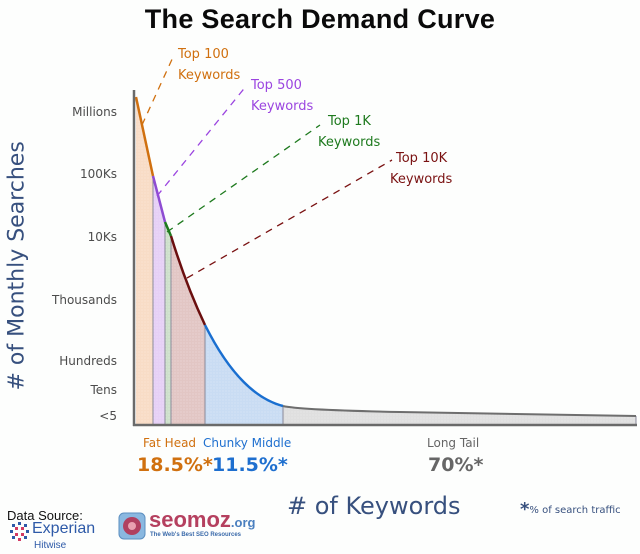 The width and height of the screenshot is (640, 554). I want to click on y-tick-hundreds: Hundreds, so click(88, 361).